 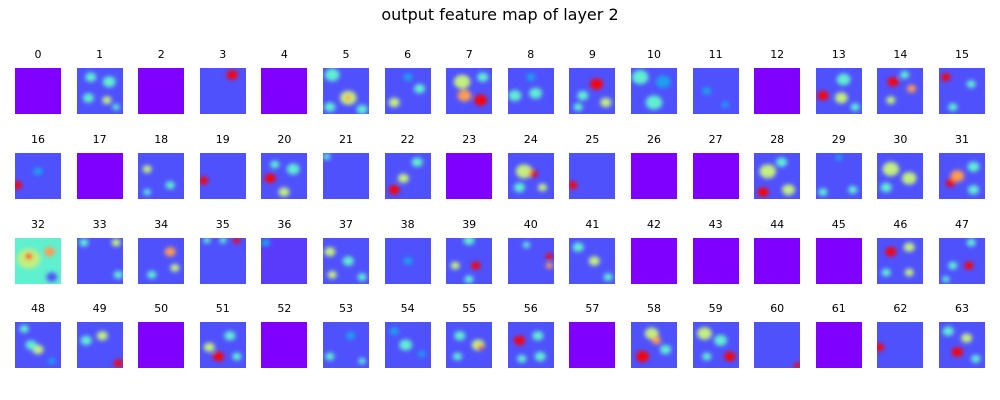 I want to click on channel-label: 4, so click(x=284, y=54).